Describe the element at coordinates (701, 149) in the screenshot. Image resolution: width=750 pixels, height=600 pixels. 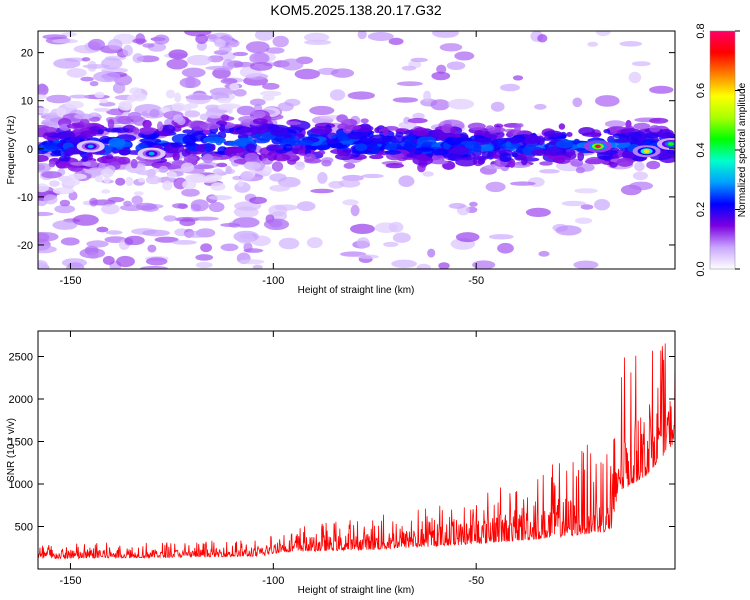
I see `colorbar-tick-label: 0.4` at that location.